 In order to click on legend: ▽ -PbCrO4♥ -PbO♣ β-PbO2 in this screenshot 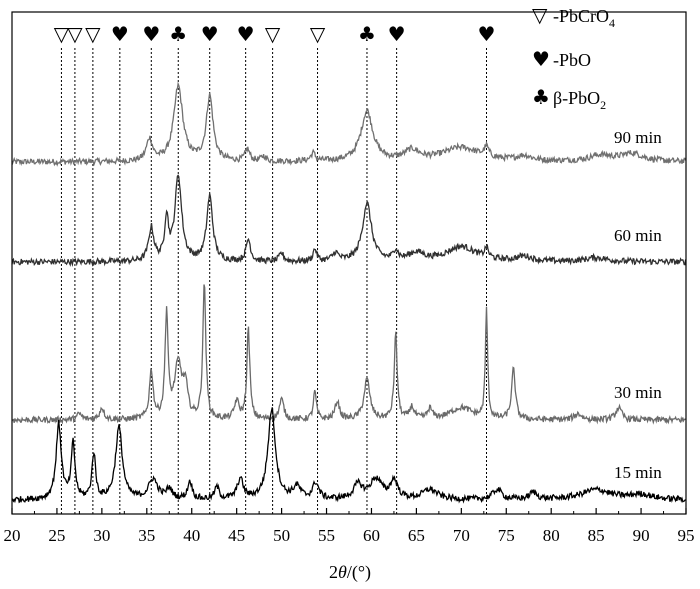, I will do `click(573, 57)`.